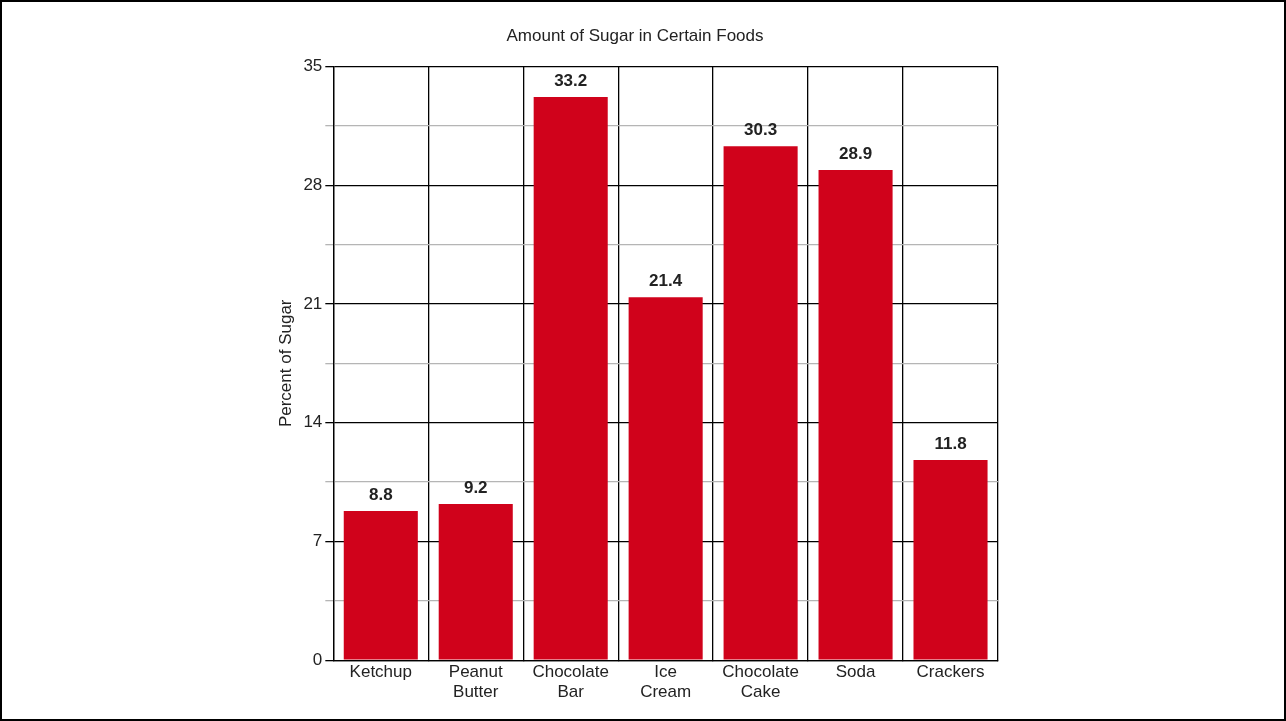  What do you see at coordinates (855, 672) in the screenshot?
I see `x-tick-label: Soda` at bounding box center [855, 672].